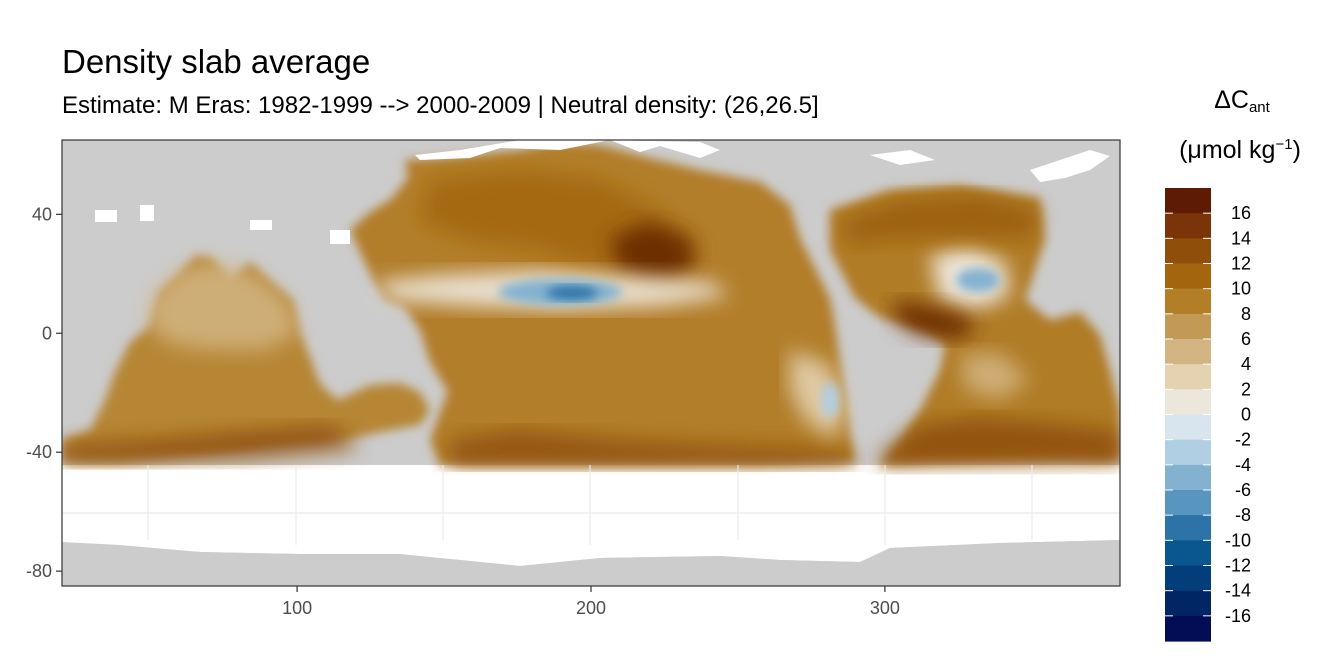  Describe the element at coordinates (830, 400) in the screenshot. I see `east-pacific-blue` at that location.